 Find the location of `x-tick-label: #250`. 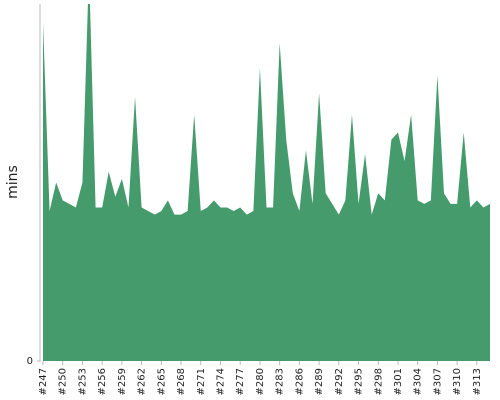

x-tick-label: #250 is located at coordinates (63, 381).